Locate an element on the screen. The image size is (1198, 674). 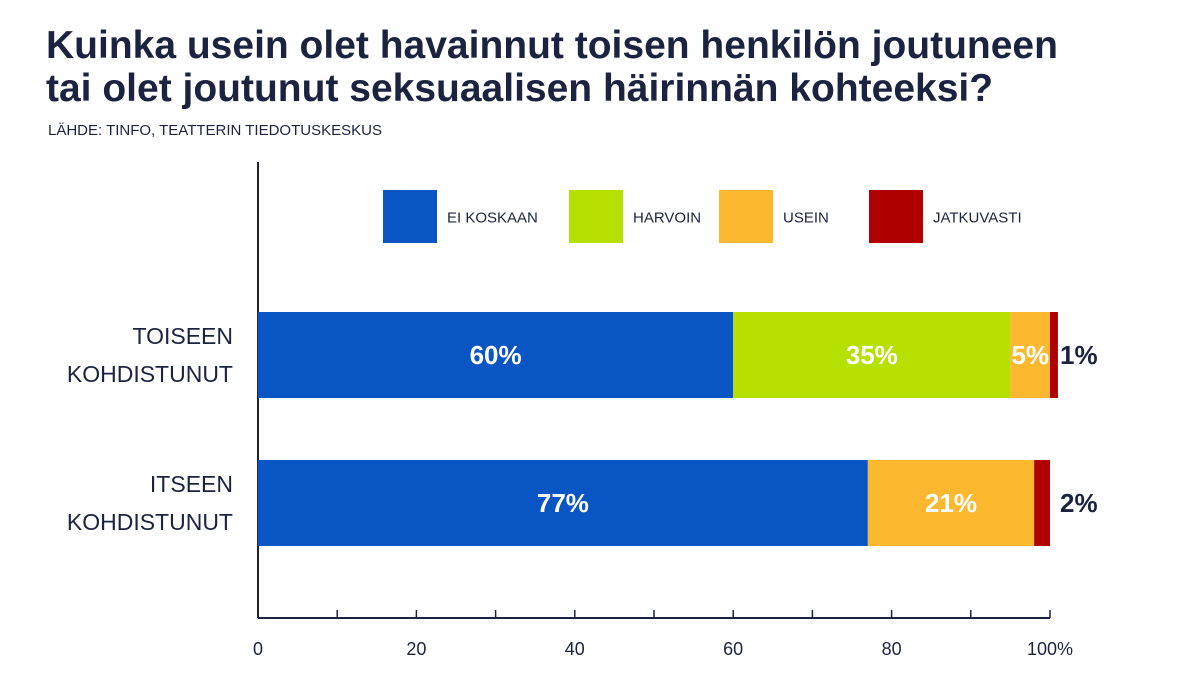
data-label: 1% is located at coordinates (1079, 355).